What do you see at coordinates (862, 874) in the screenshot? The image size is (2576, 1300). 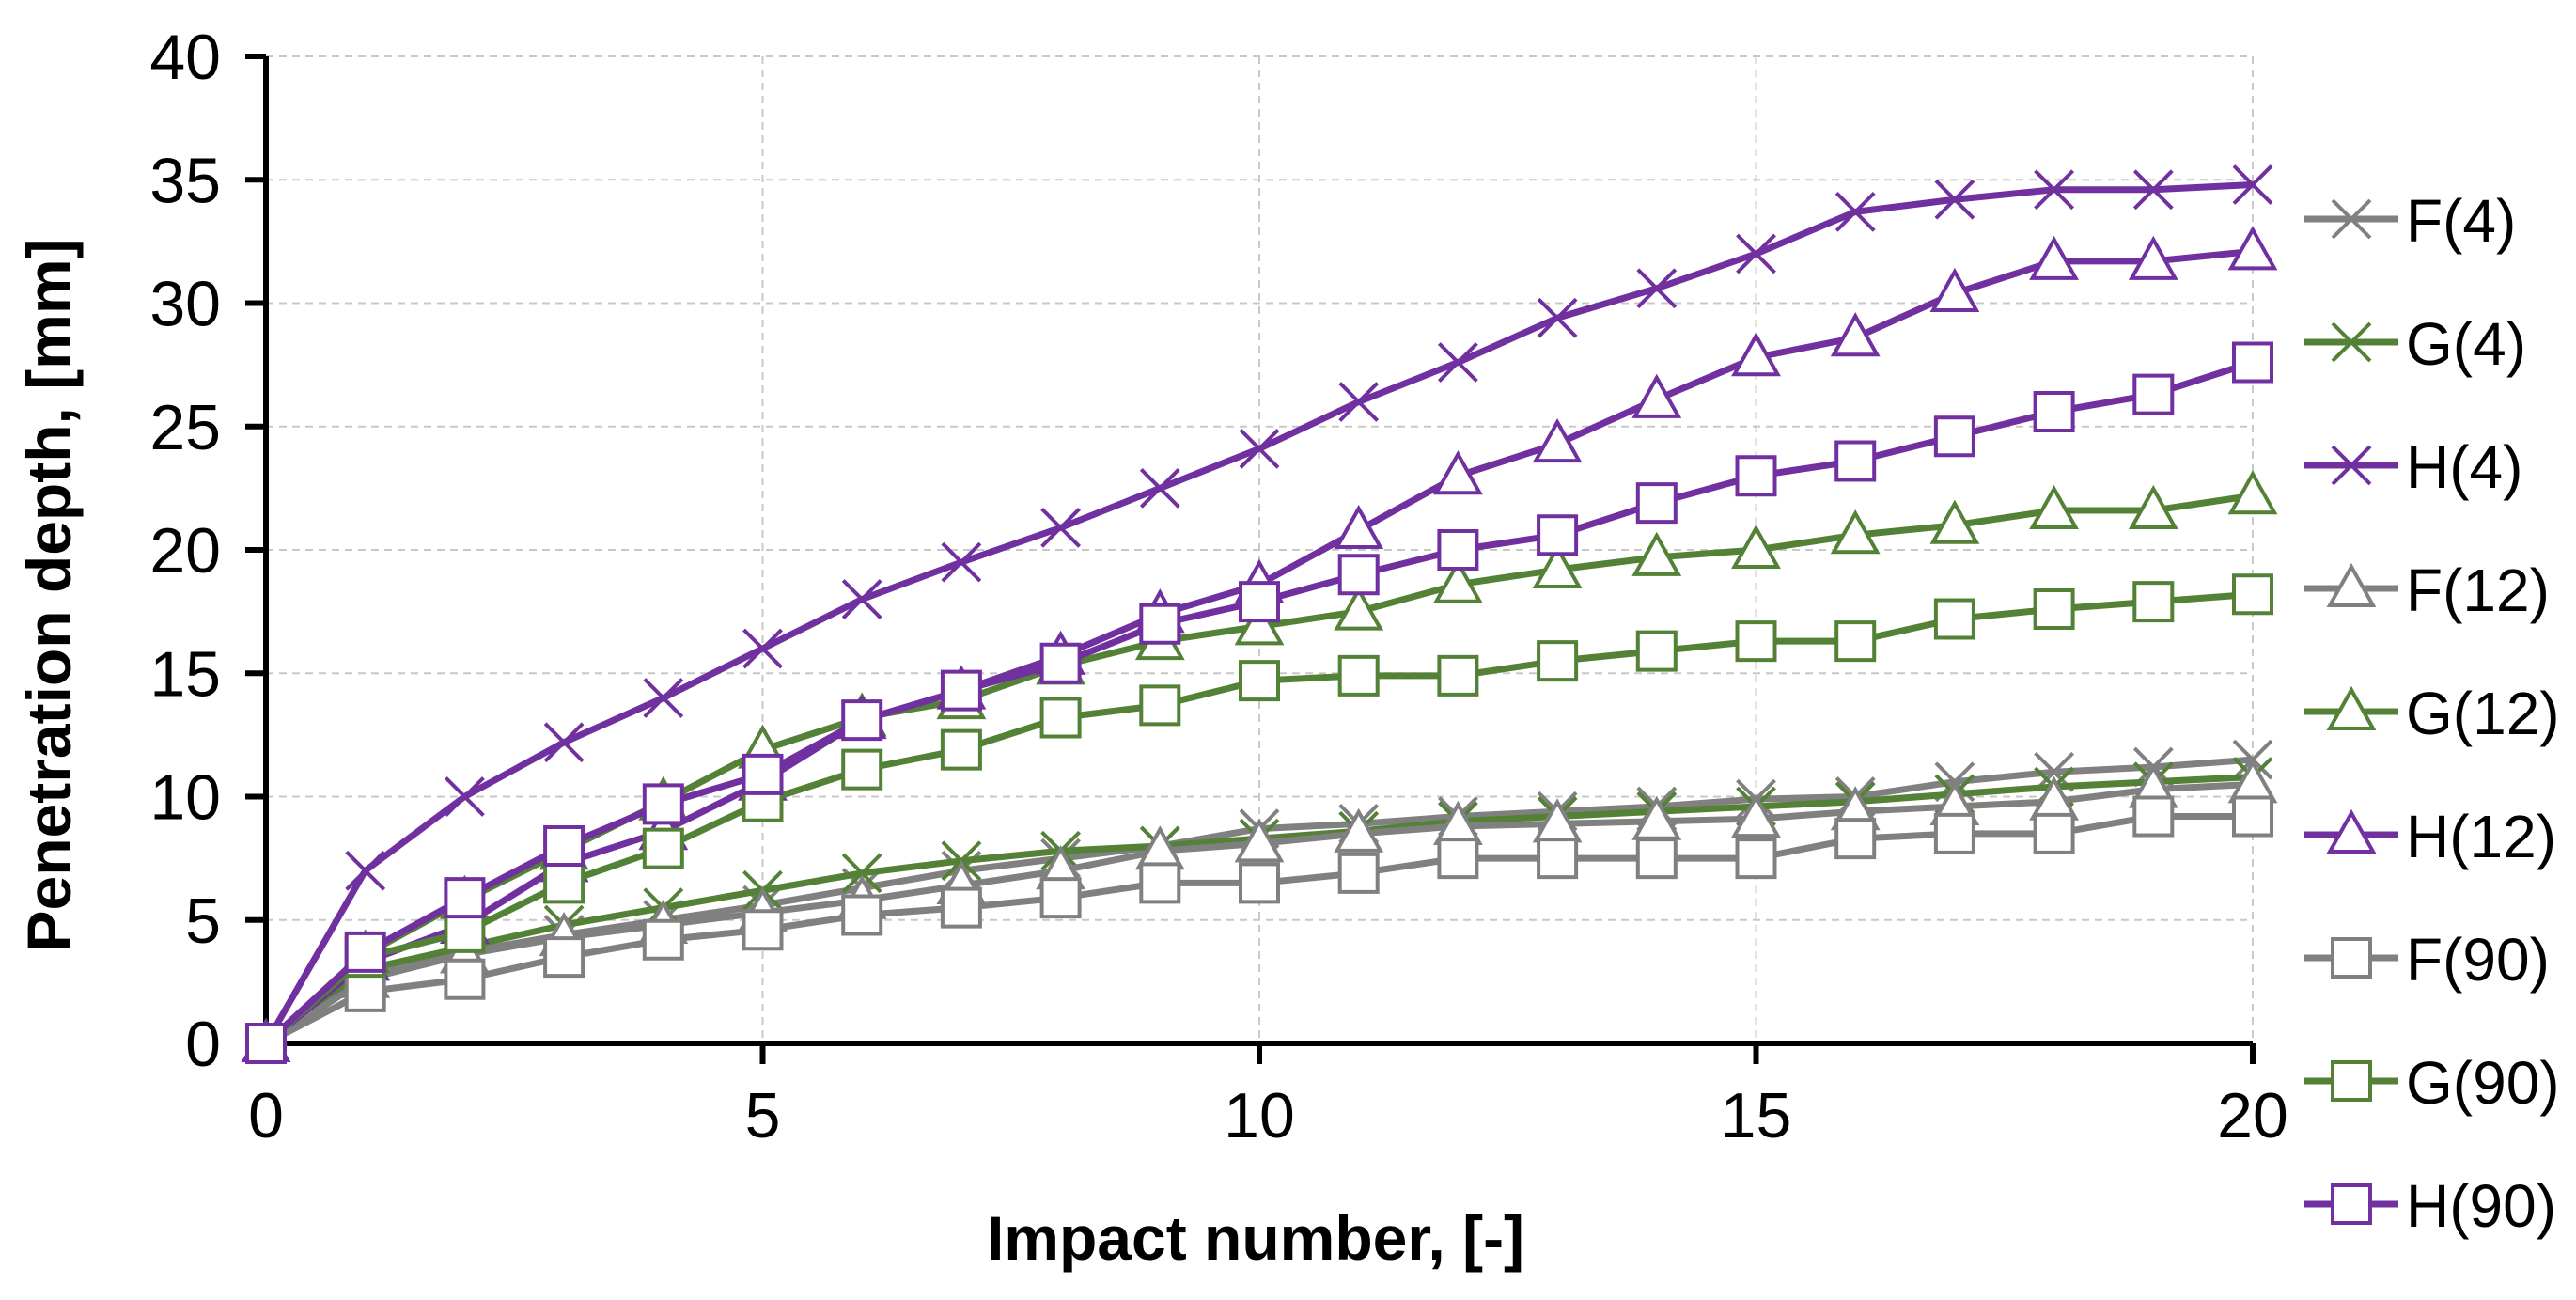 I see `data-point-g4` at bounding box center [862, 874].